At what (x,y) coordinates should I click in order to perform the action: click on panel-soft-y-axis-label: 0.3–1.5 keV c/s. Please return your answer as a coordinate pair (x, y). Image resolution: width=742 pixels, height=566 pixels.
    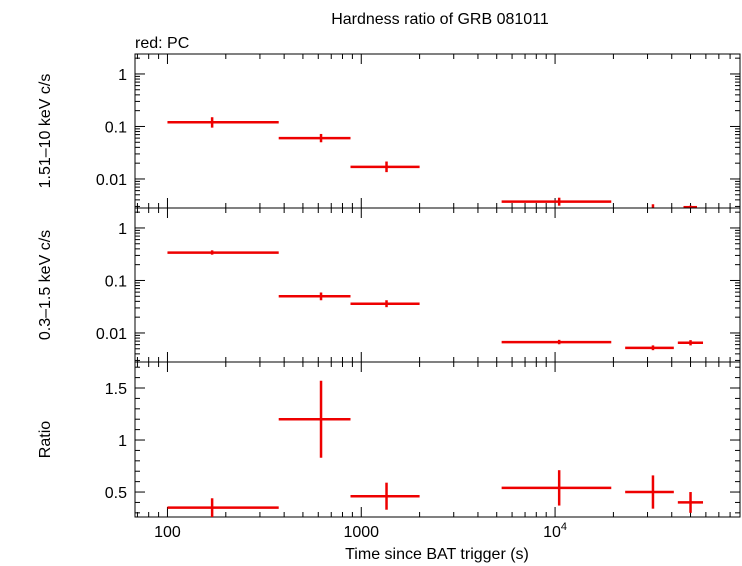
    Looking at the image, I should click on (45, 285).